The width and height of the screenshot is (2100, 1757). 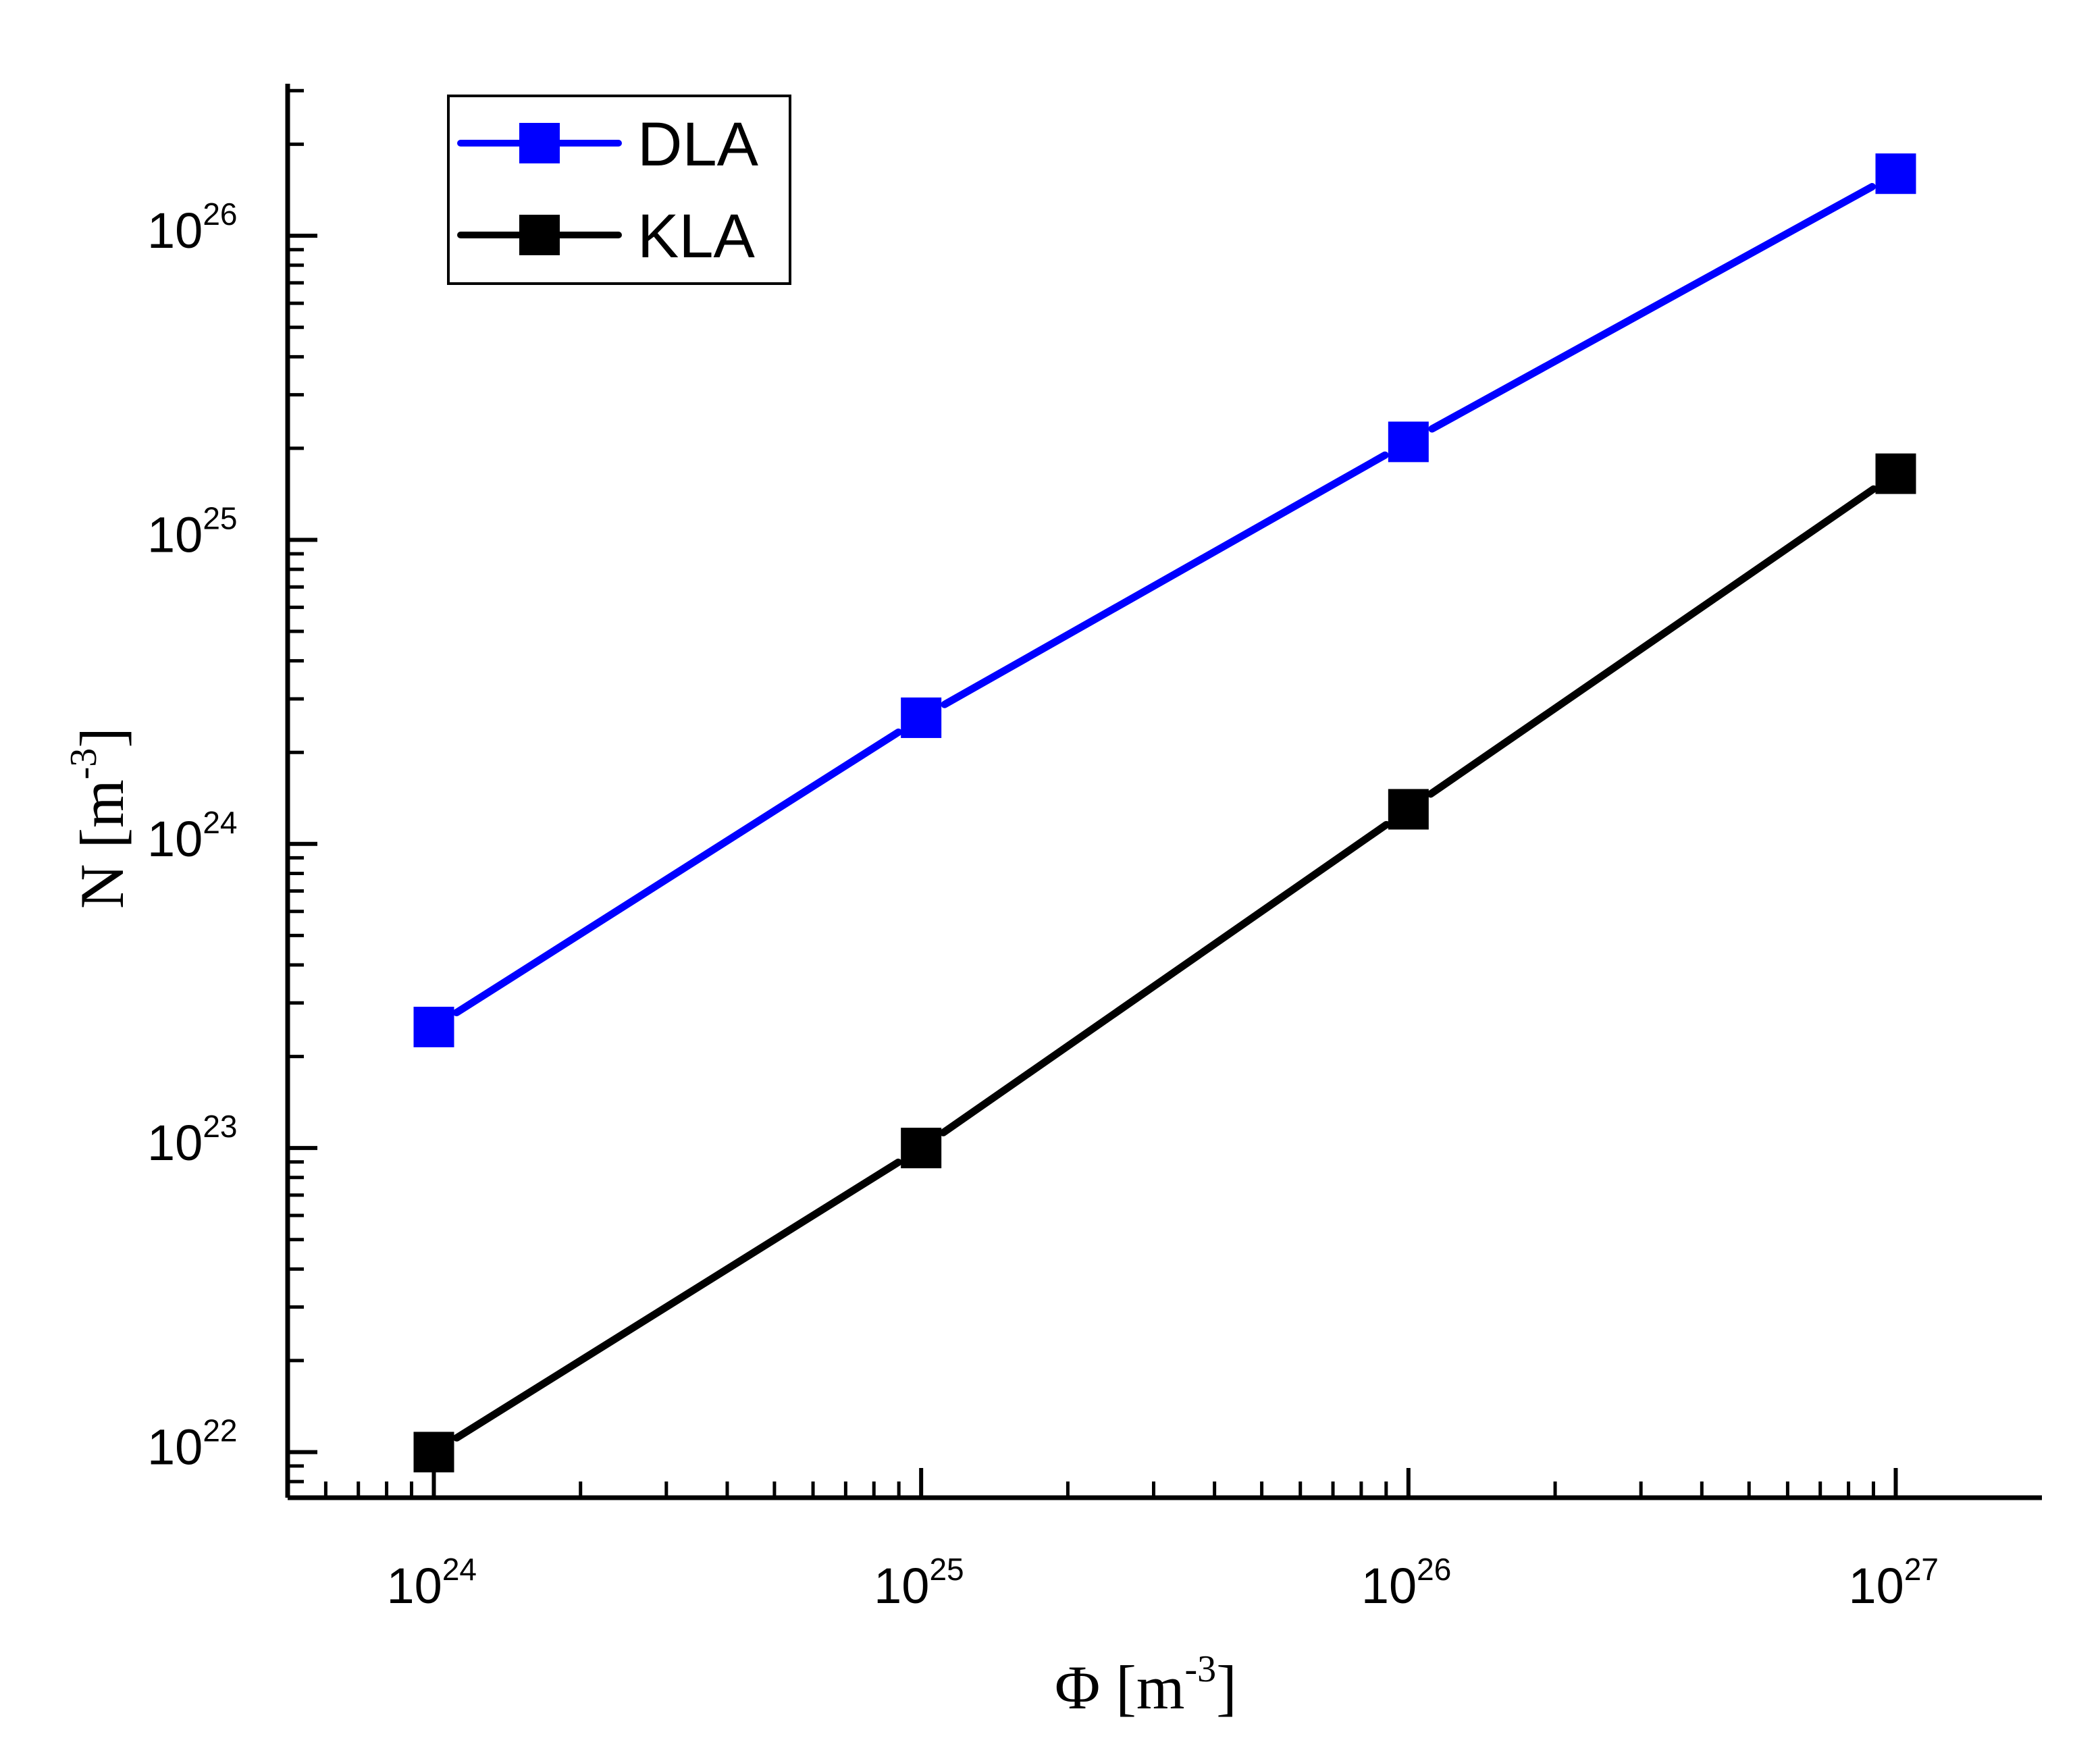 I want to click on legend-box, so click(x=619, y=190).